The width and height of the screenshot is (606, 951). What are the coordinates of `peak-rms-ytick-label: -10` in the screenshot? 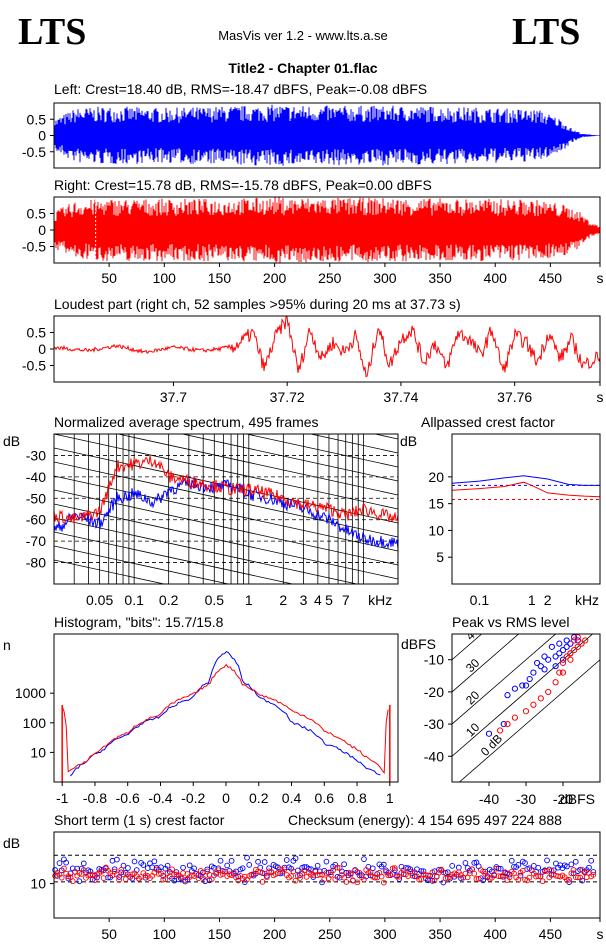 It's located at (434, 660).